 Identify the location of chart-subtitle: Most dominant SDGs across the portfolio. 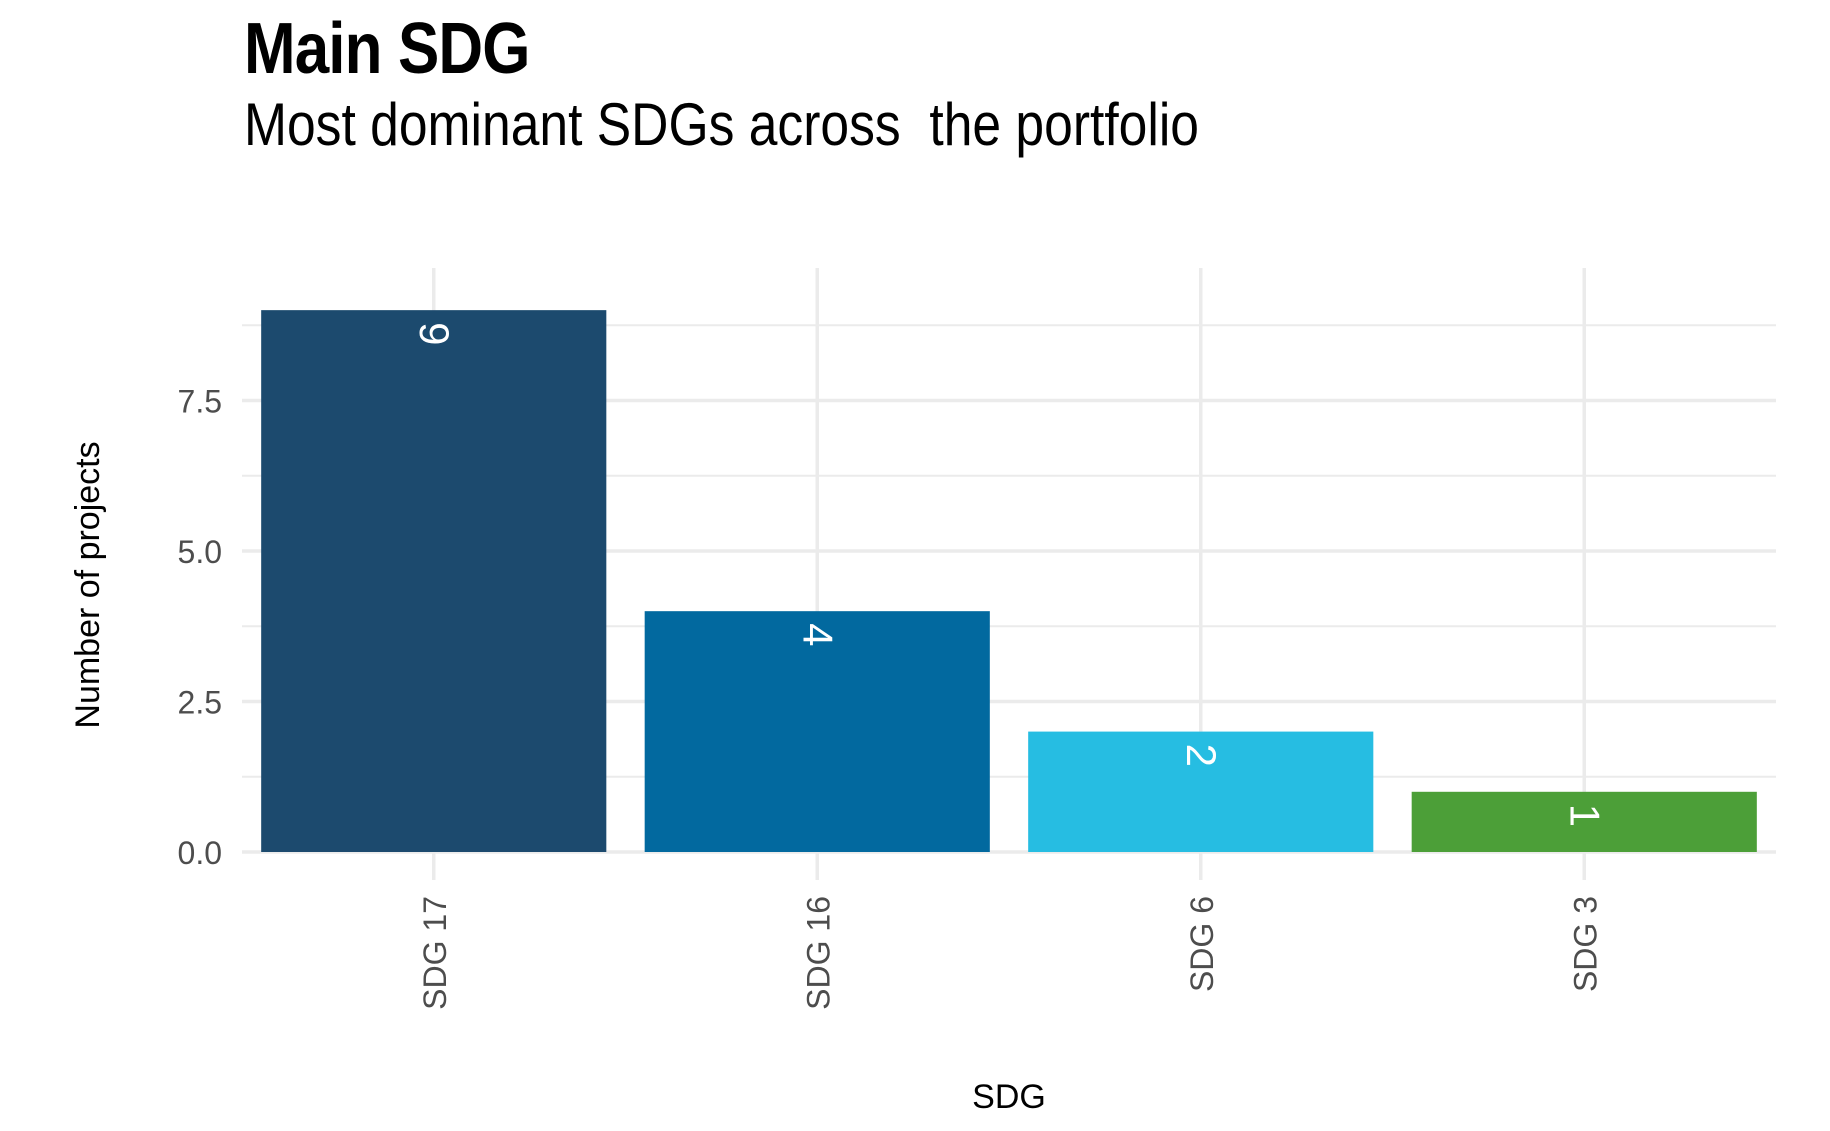
(722, 124).